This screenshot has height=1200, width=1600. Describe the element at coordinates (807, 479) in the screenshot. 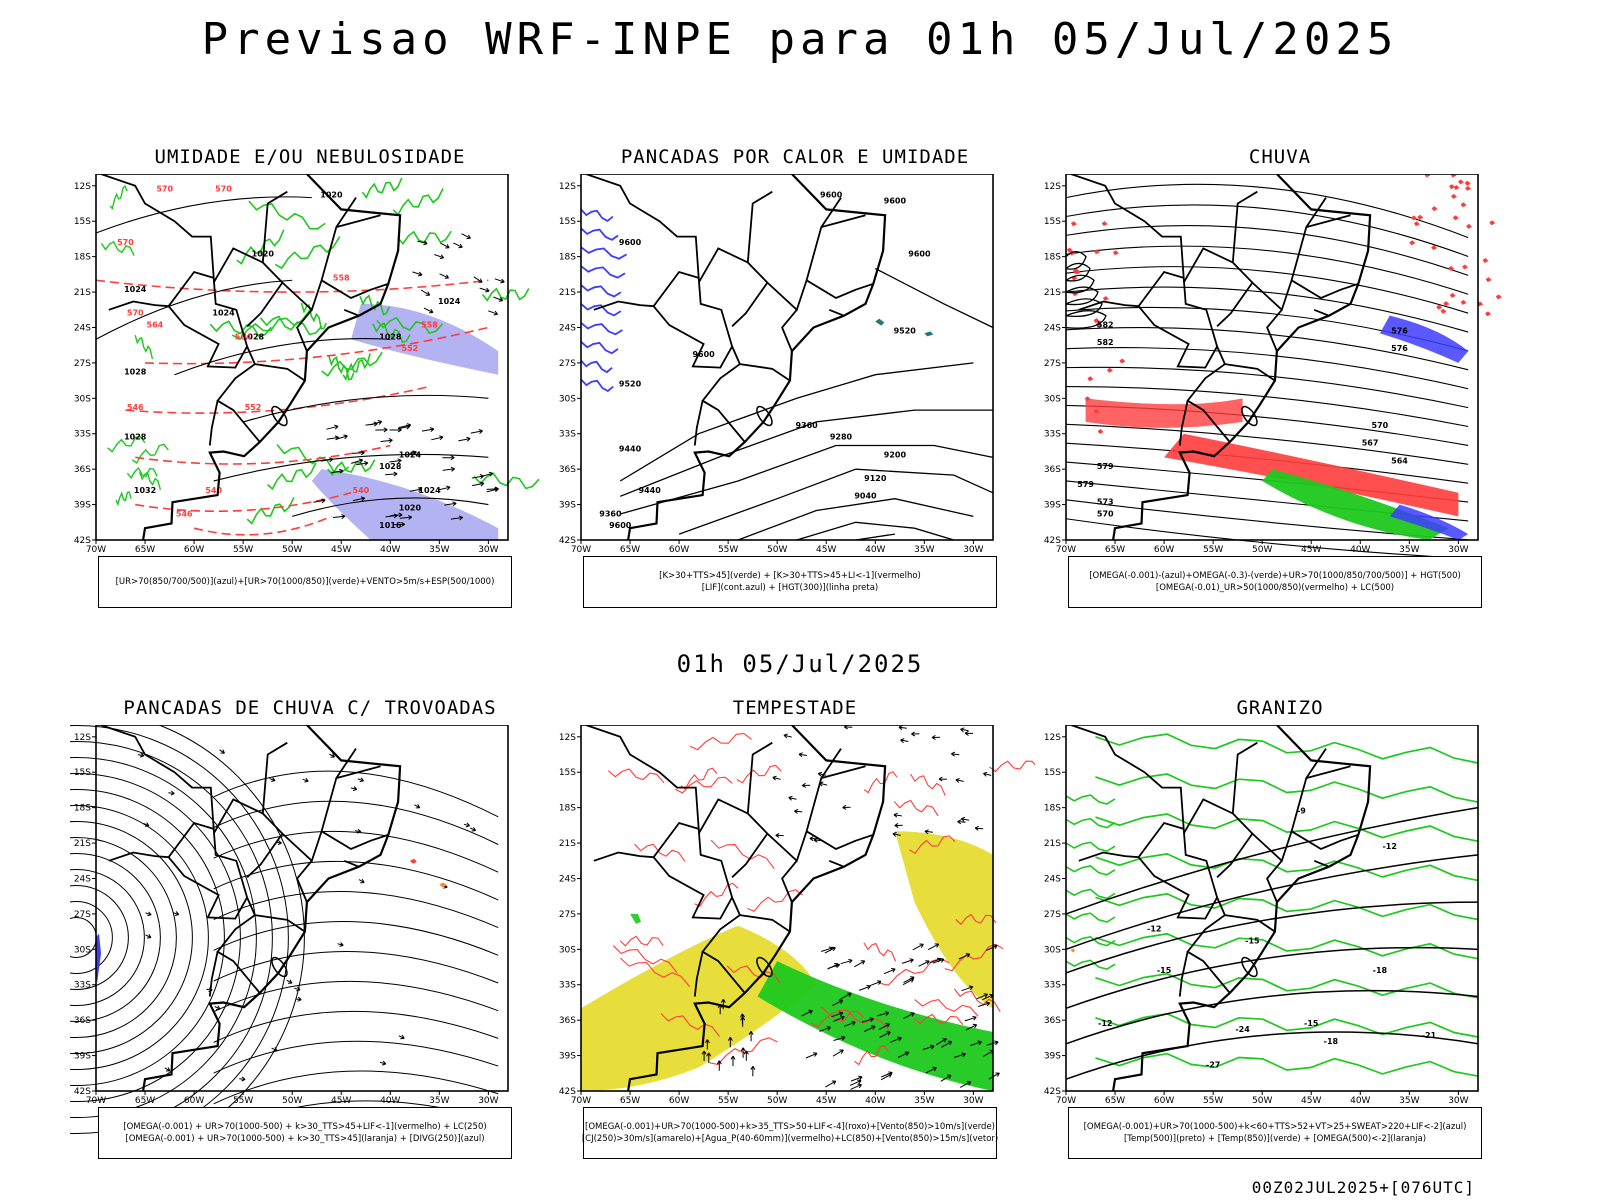

I see `hgt300-contour` at that location.